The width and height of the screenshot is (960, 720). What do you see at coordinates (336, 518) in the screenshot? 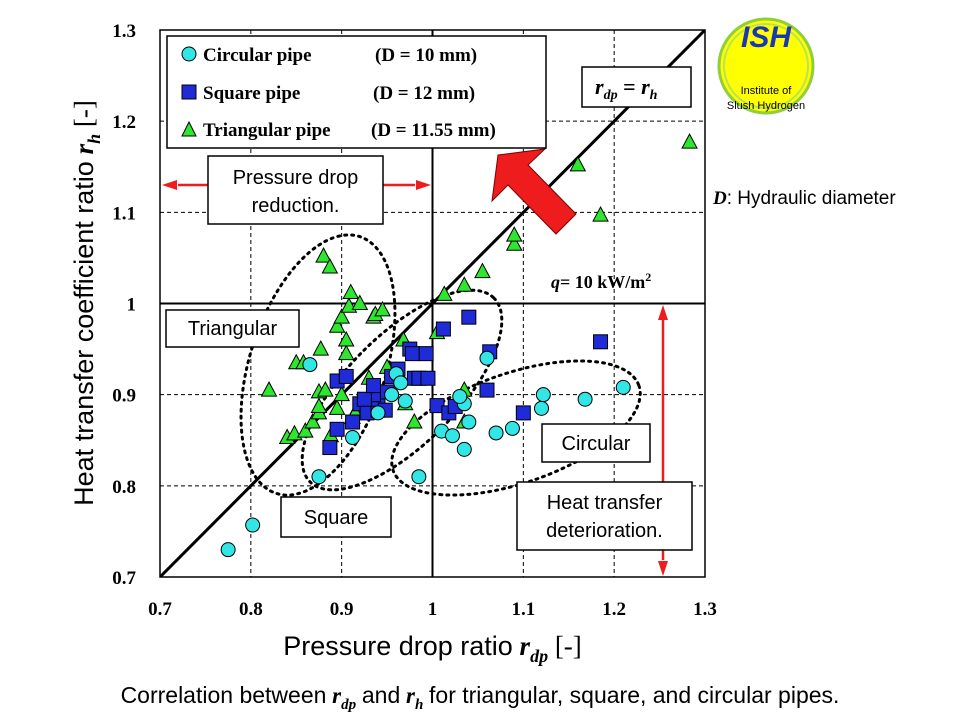
I see `label-square: Square` at bounding box center [336, 518].